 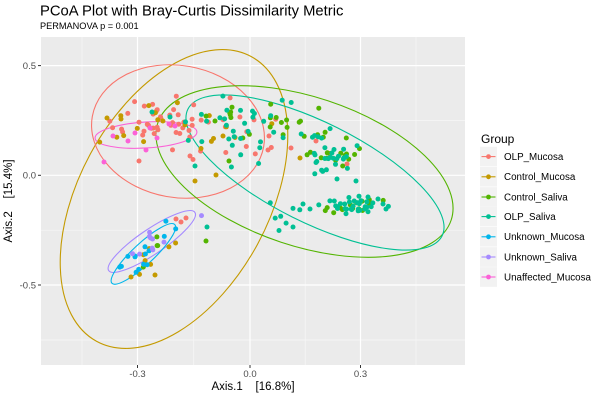 What do you see at coordinates (498, 139) in the screenshot?
I see `svg-text: Group` at bounding box center [498, 139].